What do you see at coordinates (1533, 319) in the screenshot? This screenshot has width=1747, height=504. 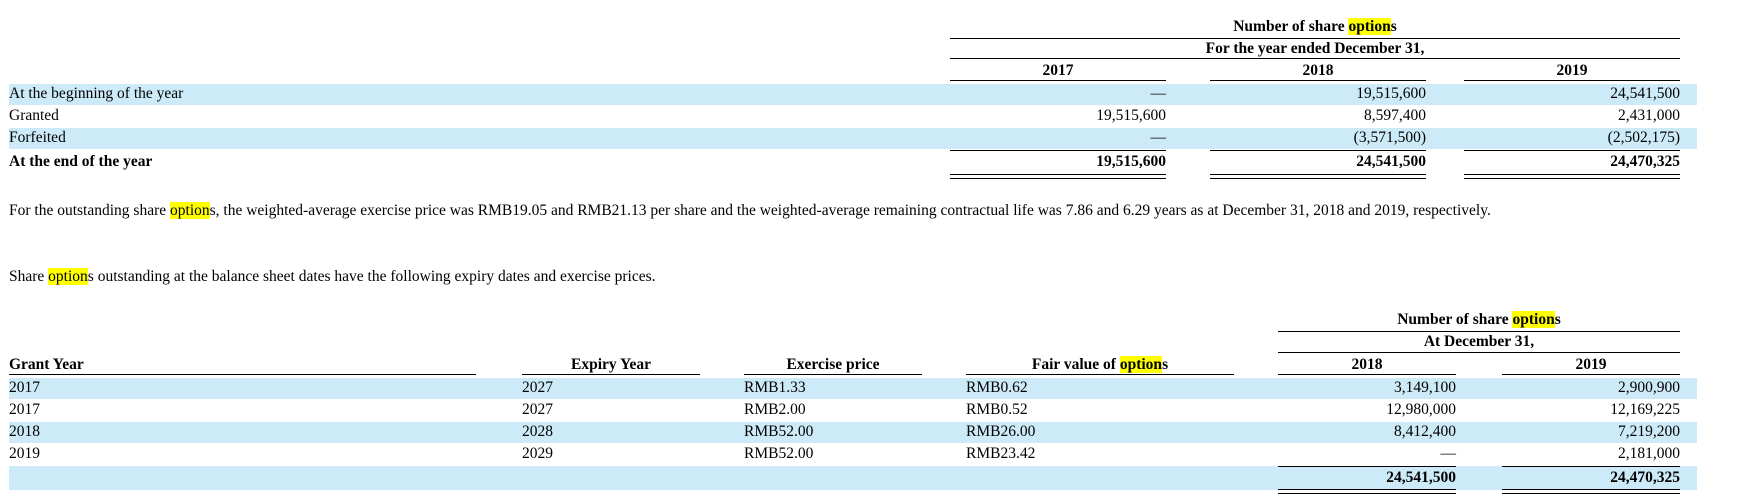 I see `table2-title-highlight: option` at bounding box center [1533, 319].